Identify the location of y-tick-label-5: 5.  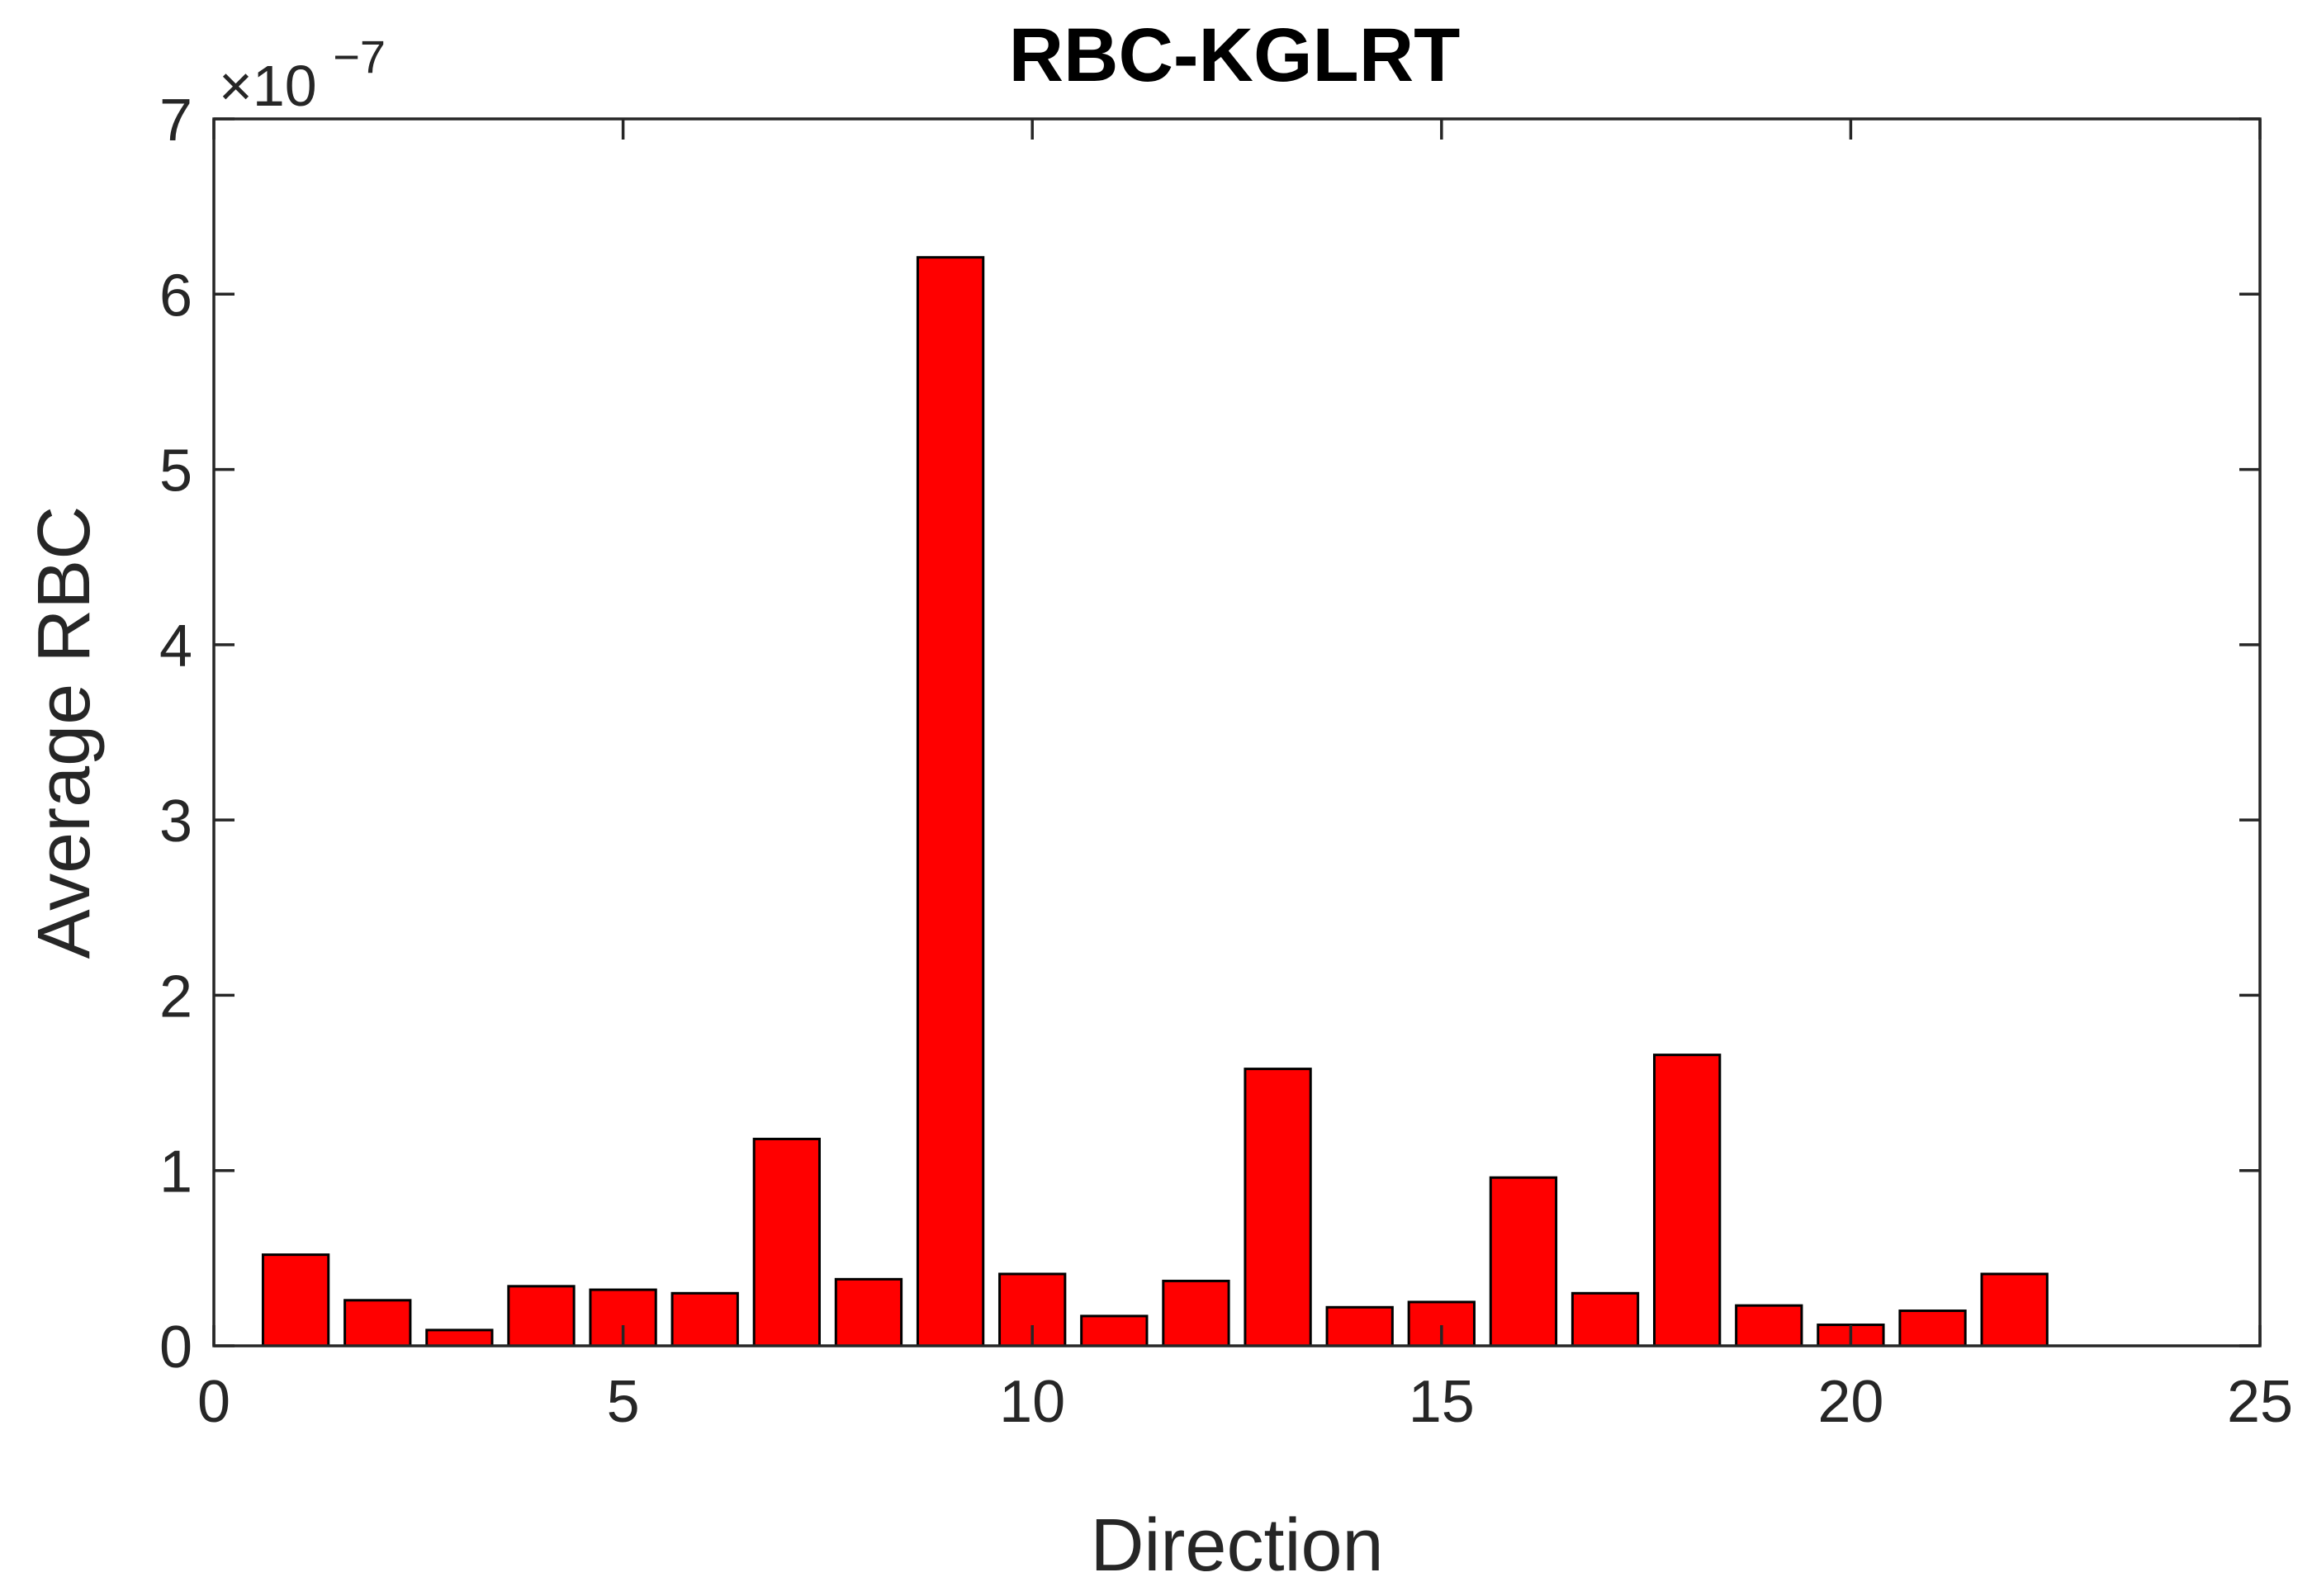
(175, 471).